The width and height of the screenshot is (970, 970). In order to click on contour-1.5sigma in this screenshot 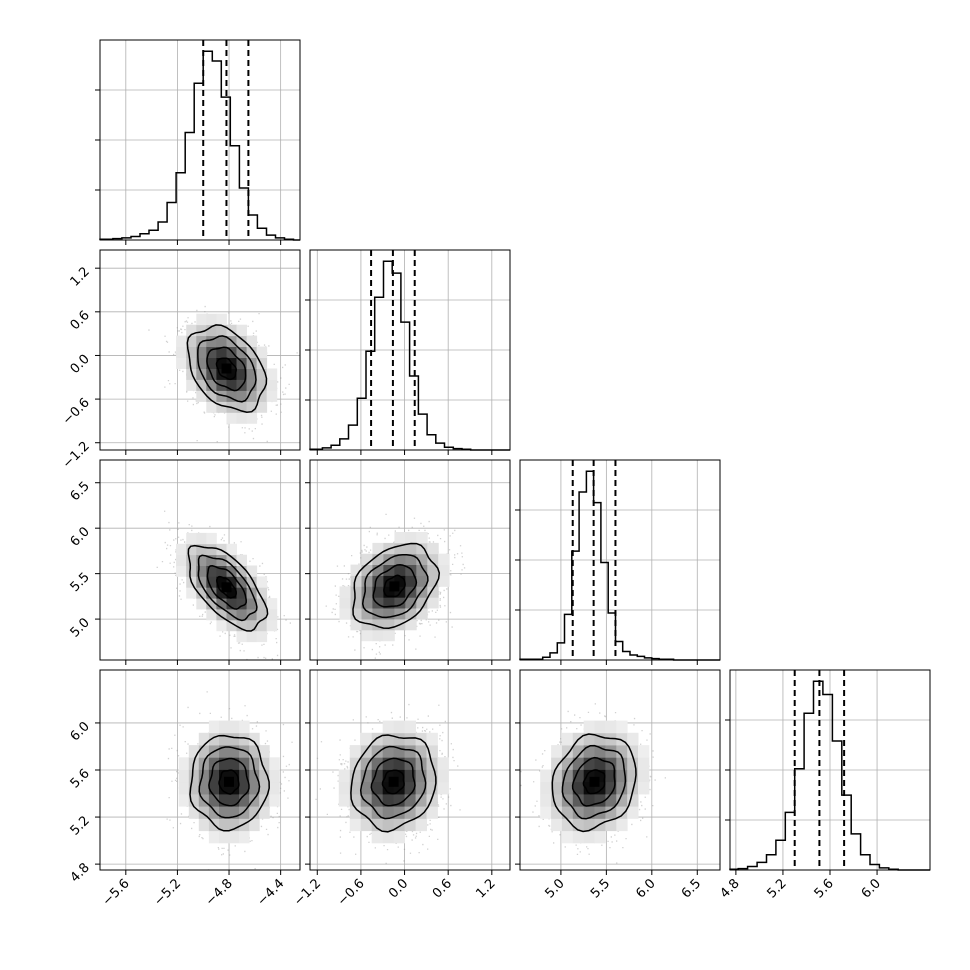, I will do `click(229, 782)`.